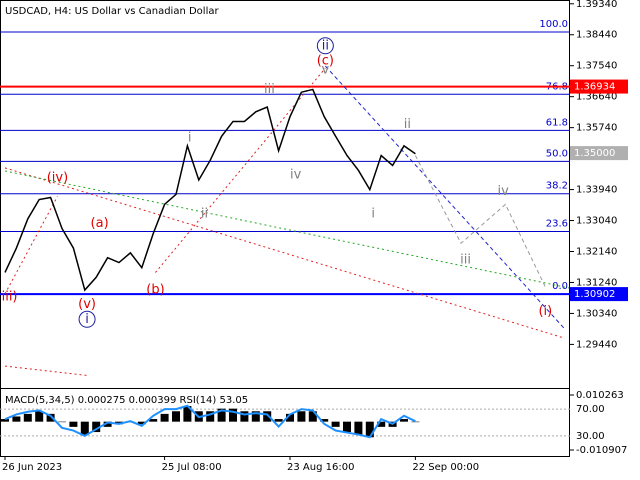  What do you see at coordinates (557, 122) in the screenshot?
I see `fib-label: 61.8` at bounding box center [557, 122].